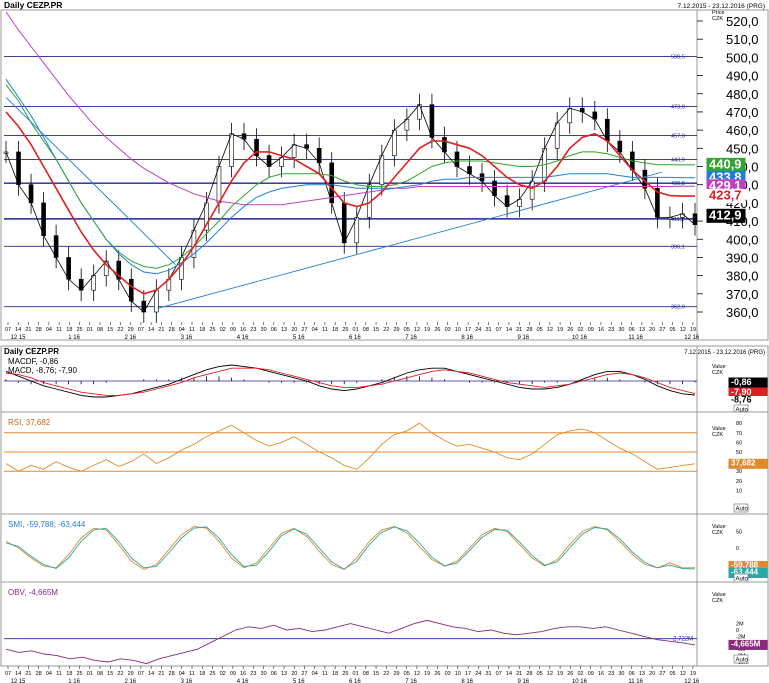  Describe the element at coordinates (42, 370) in the screenshot. I see `macd-subtitle: MACD, -8,76; -7,90` at that location.